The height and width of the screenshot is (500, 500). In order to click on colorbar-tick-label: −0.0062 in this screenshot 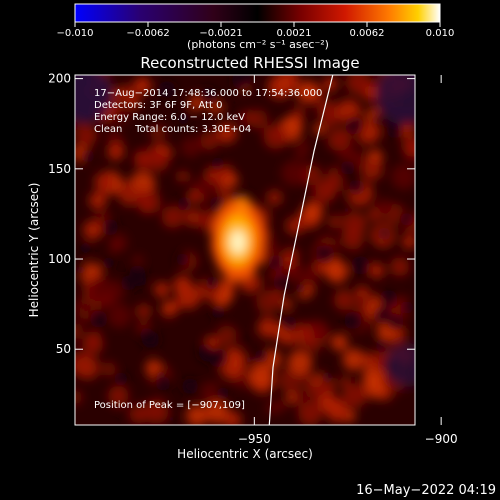, I will do `click(147, 33)`.